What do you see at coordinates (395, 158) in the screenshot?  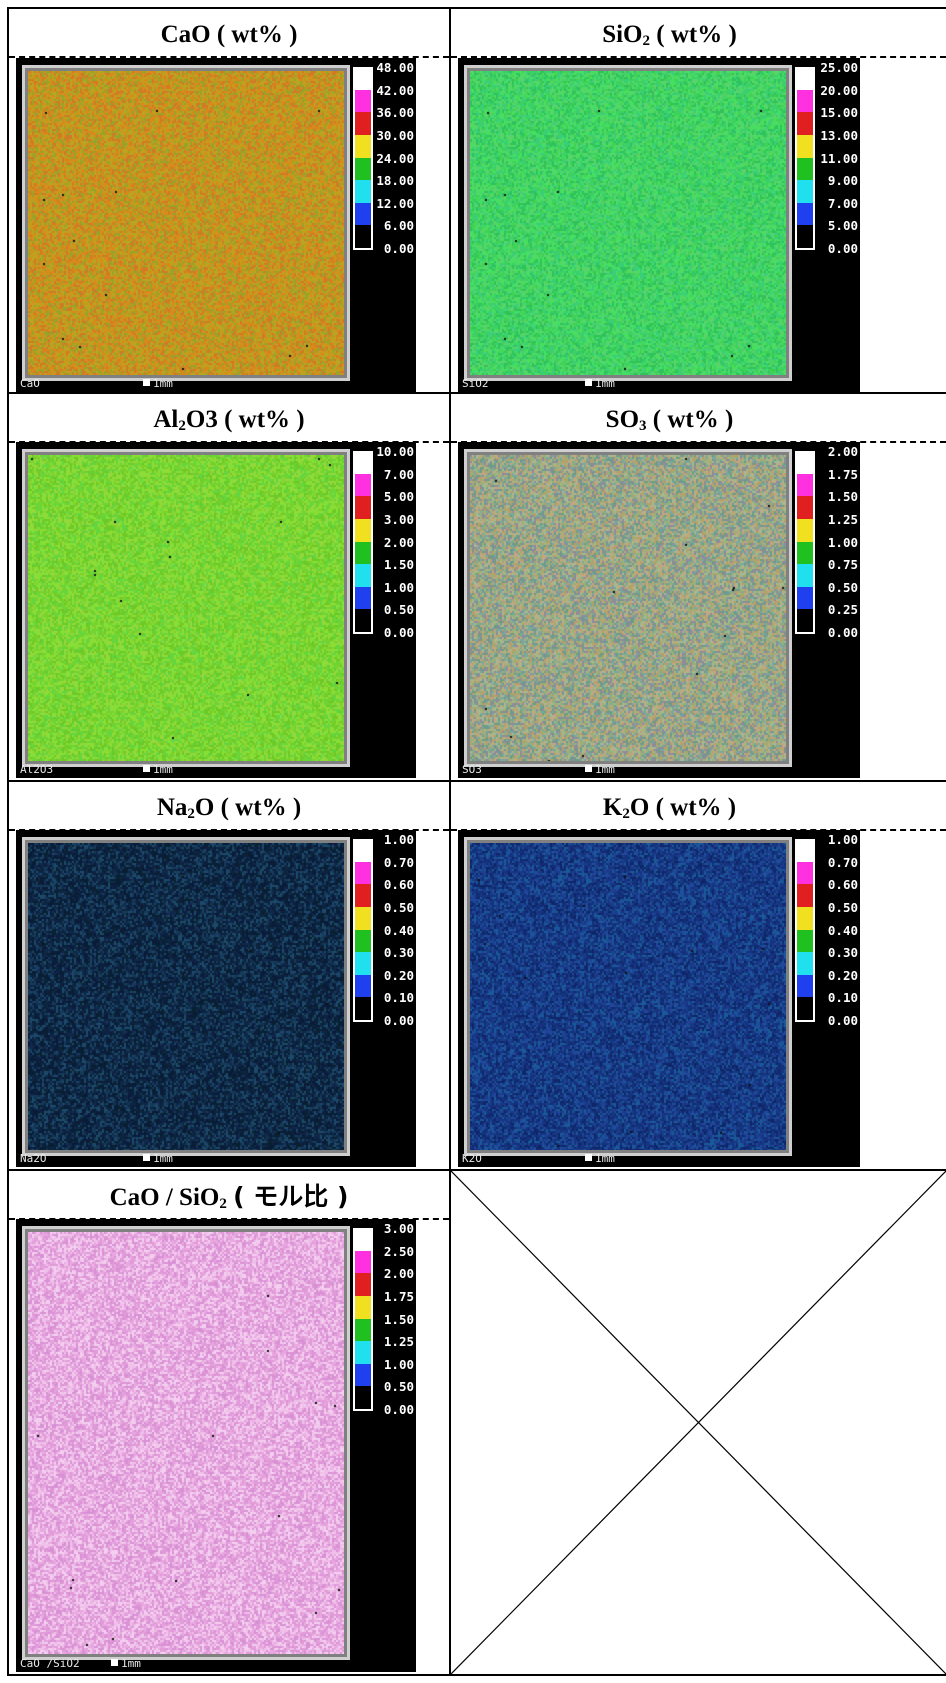 I see `colorbar-tick-label: 24.00` at bounding box center [395, 158].